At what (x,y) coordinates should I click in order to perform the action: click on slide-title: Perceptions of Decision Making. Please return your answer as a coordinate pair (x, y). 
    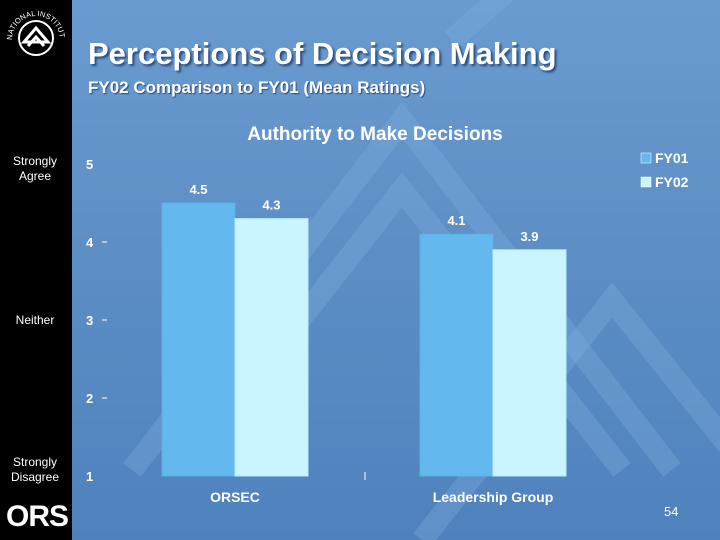
    Looking at the image, I should click on (322, 53).